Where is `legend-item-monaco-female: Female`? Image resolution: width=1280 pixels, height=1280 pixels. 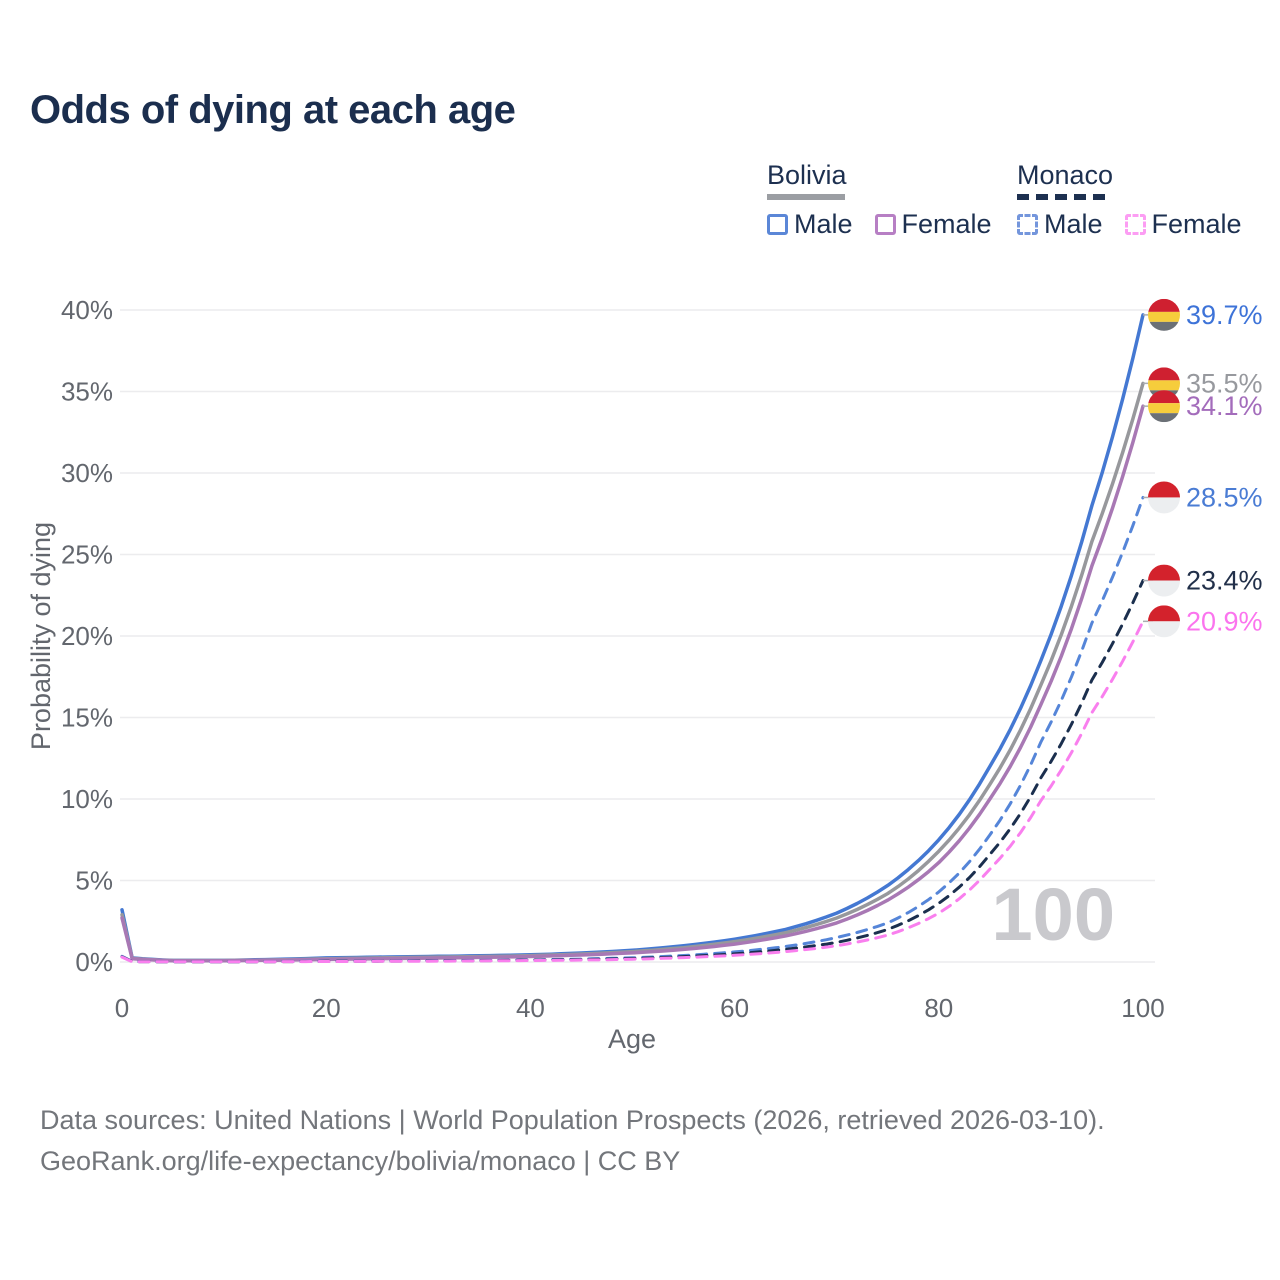
legend-item-monaco-female: Female is located at coordinates (1183, 224).